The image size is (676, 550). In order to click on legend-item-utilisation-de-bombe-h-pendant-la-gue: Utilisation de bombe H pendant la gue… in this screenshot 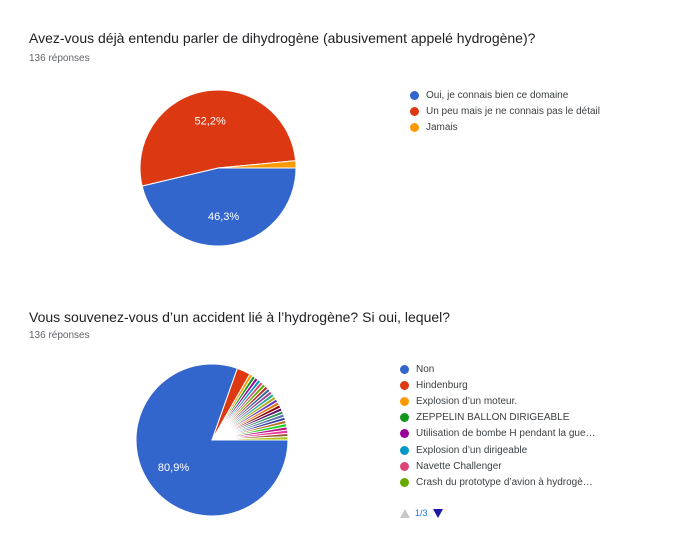, I will do `click(498, 434)`.